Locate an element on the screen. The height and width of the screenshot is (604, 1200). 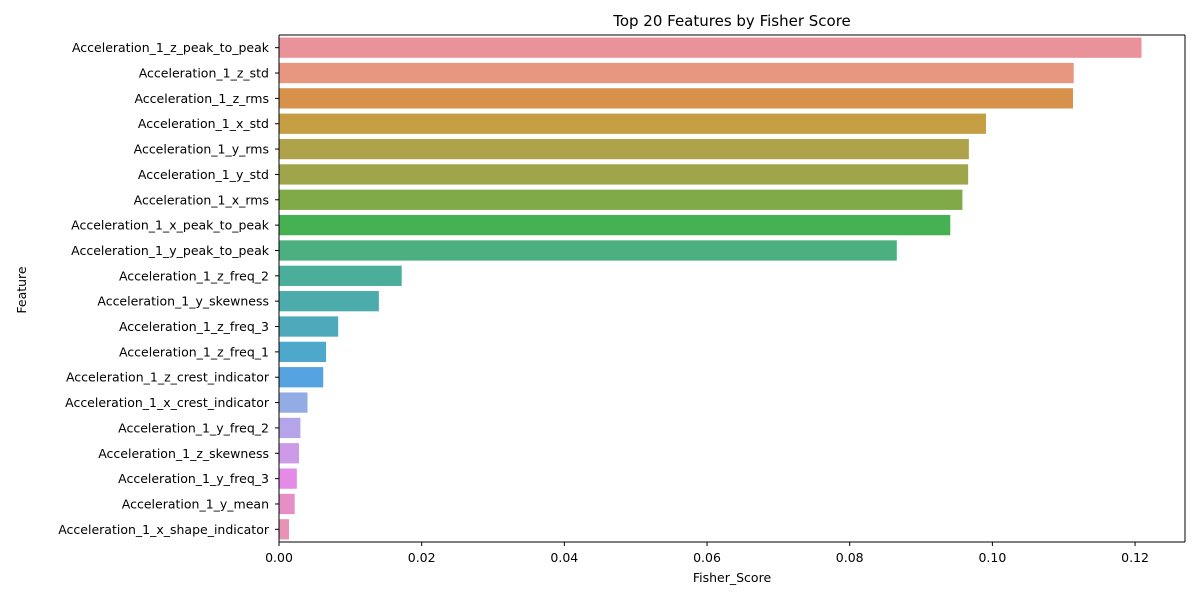
y-tick-label: Acceleration_1_z_peak_to_peak is located at coordinates (171, 47).